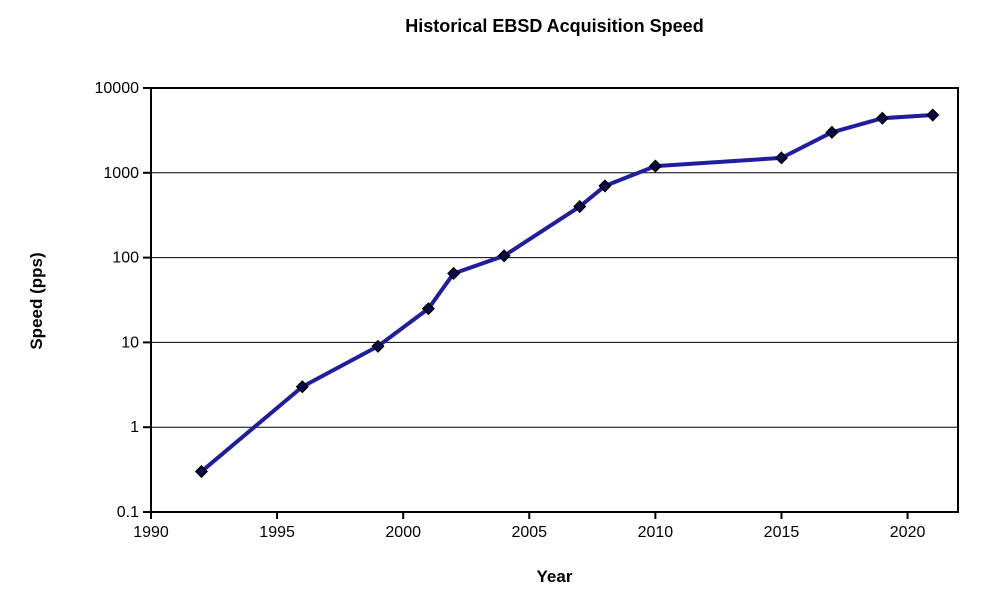 This screenshot has width=987, height=601. Describe the element at coordinates (121, 173) in the screenshot. I see `y-tick-label: 1000` at that location.